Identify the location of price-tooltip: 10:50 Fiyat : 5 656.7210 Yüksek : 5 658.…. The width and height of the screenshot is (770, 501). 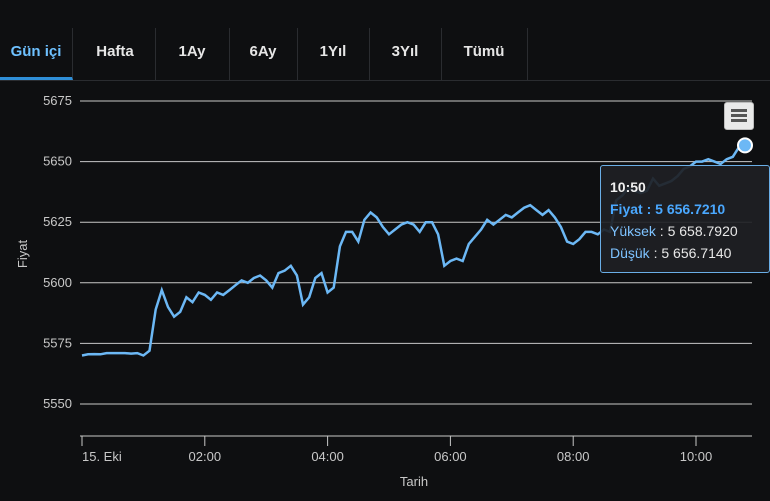
(685, 219).